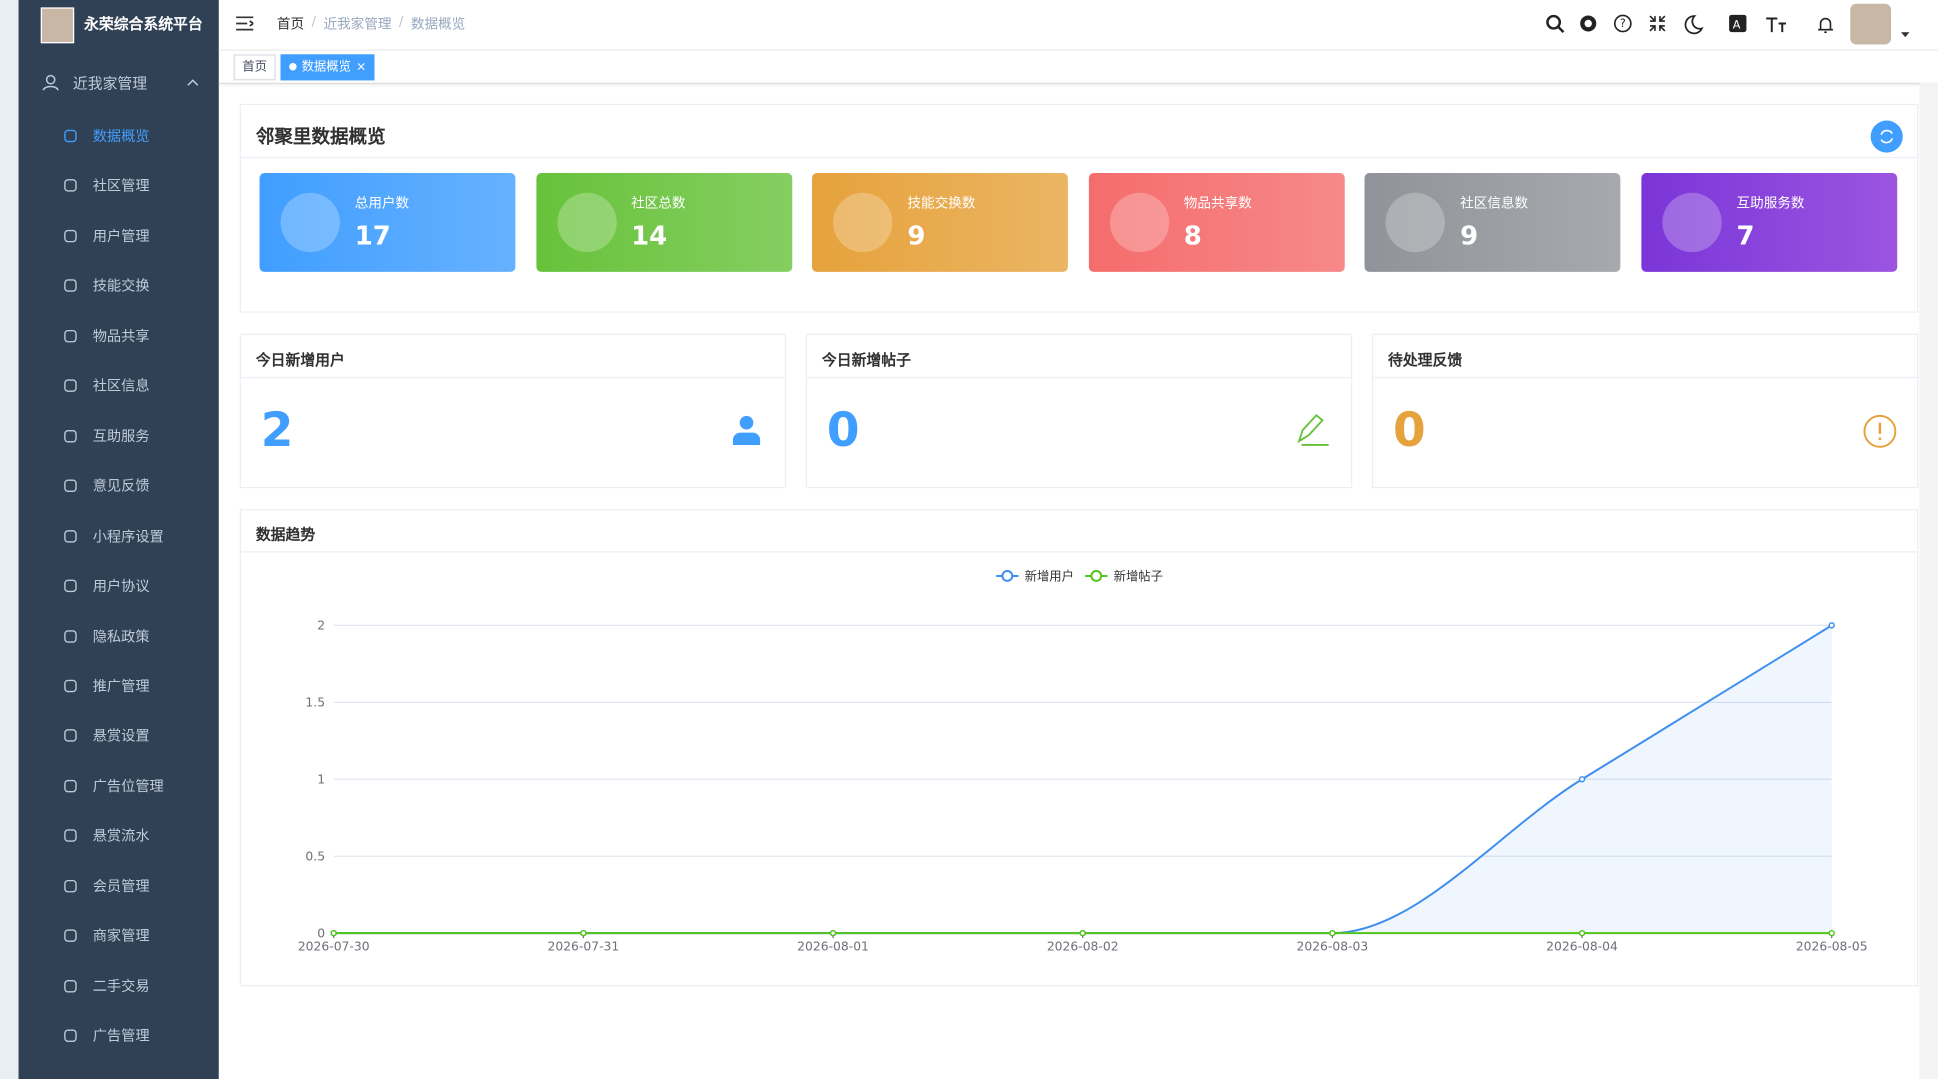  Describe the element at coordinates (1192, 236) in the screenshot. I see `card-value: 8` at that location.